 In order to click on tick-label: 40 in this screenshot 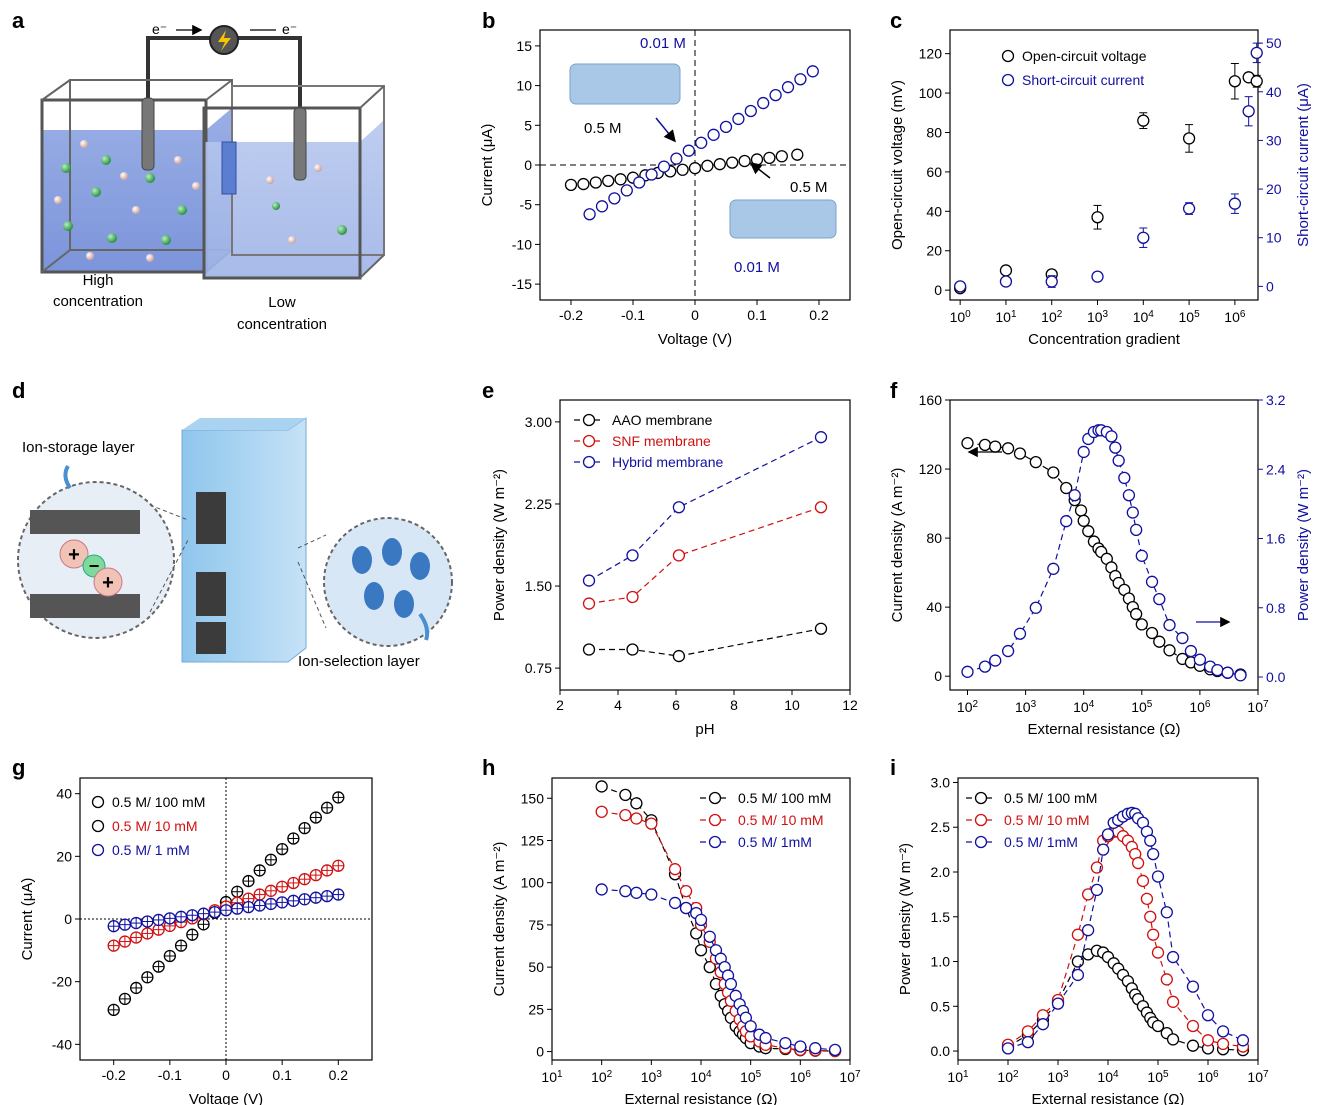, I will do `click(64, 794)`.